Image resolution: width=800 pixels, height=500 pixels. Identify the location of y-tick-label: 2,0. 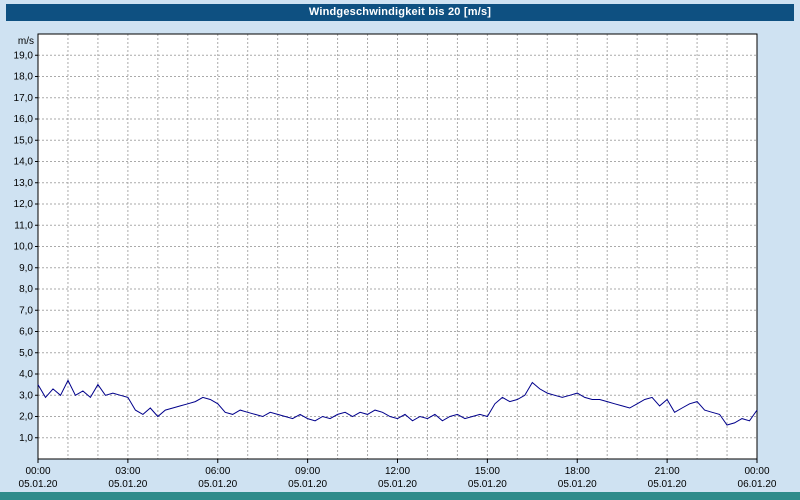
(26, 417).